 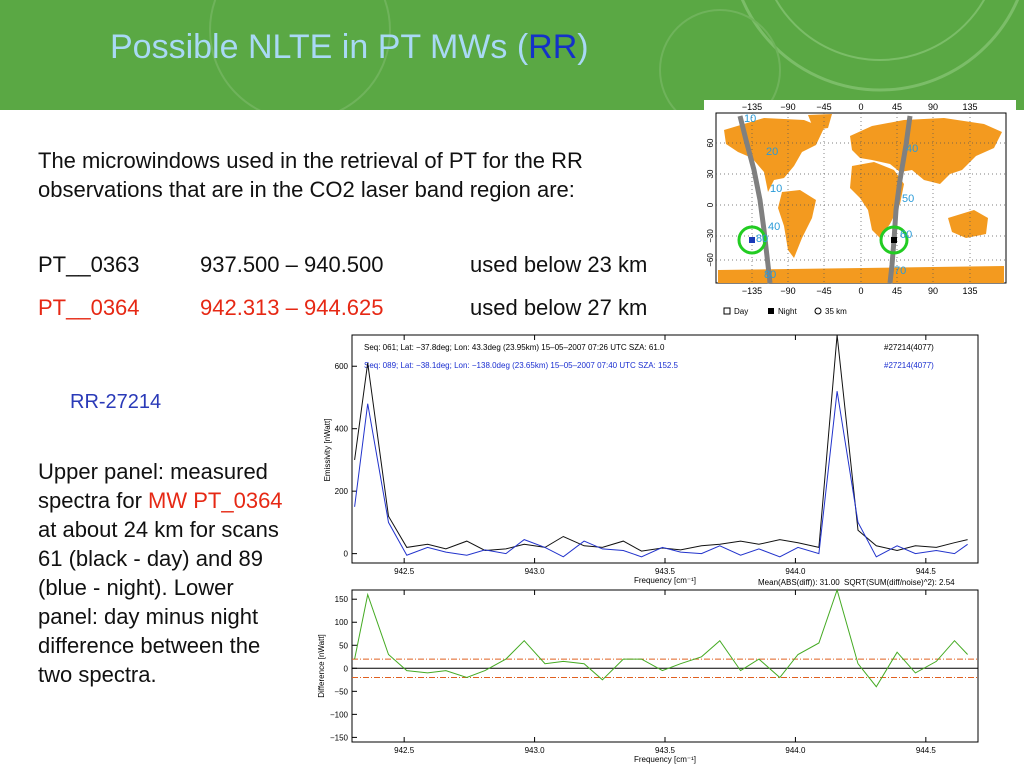 What do you see at coordinates (727, 311) in the screenshot?
I see `day-legend-icon` at bounding box center [727, 311].